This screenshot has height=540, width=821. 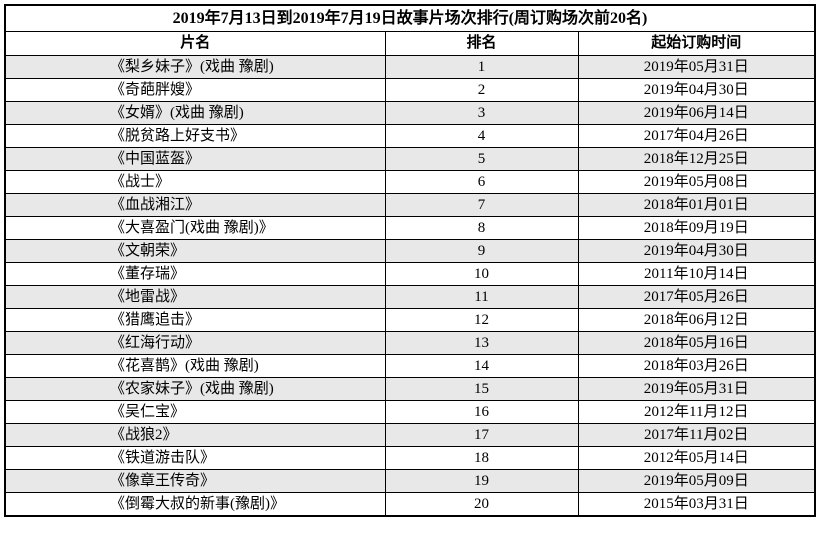 I want to click on cell-order-date: 2012年11月12日, so click(x=696, y=412).